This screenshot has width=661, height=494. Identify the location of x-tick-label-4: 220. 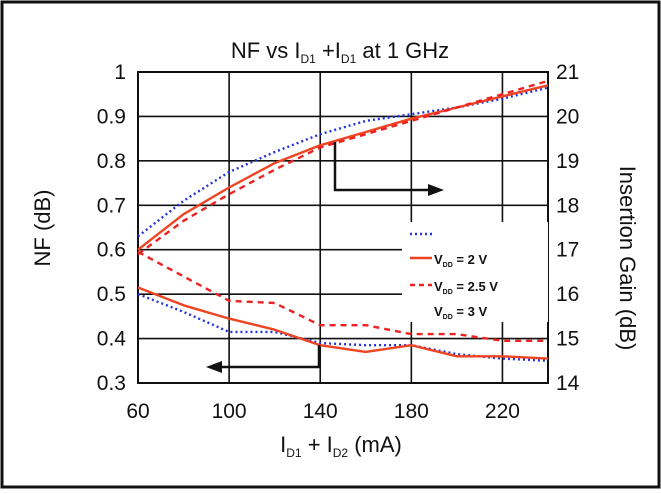
(502, 411).